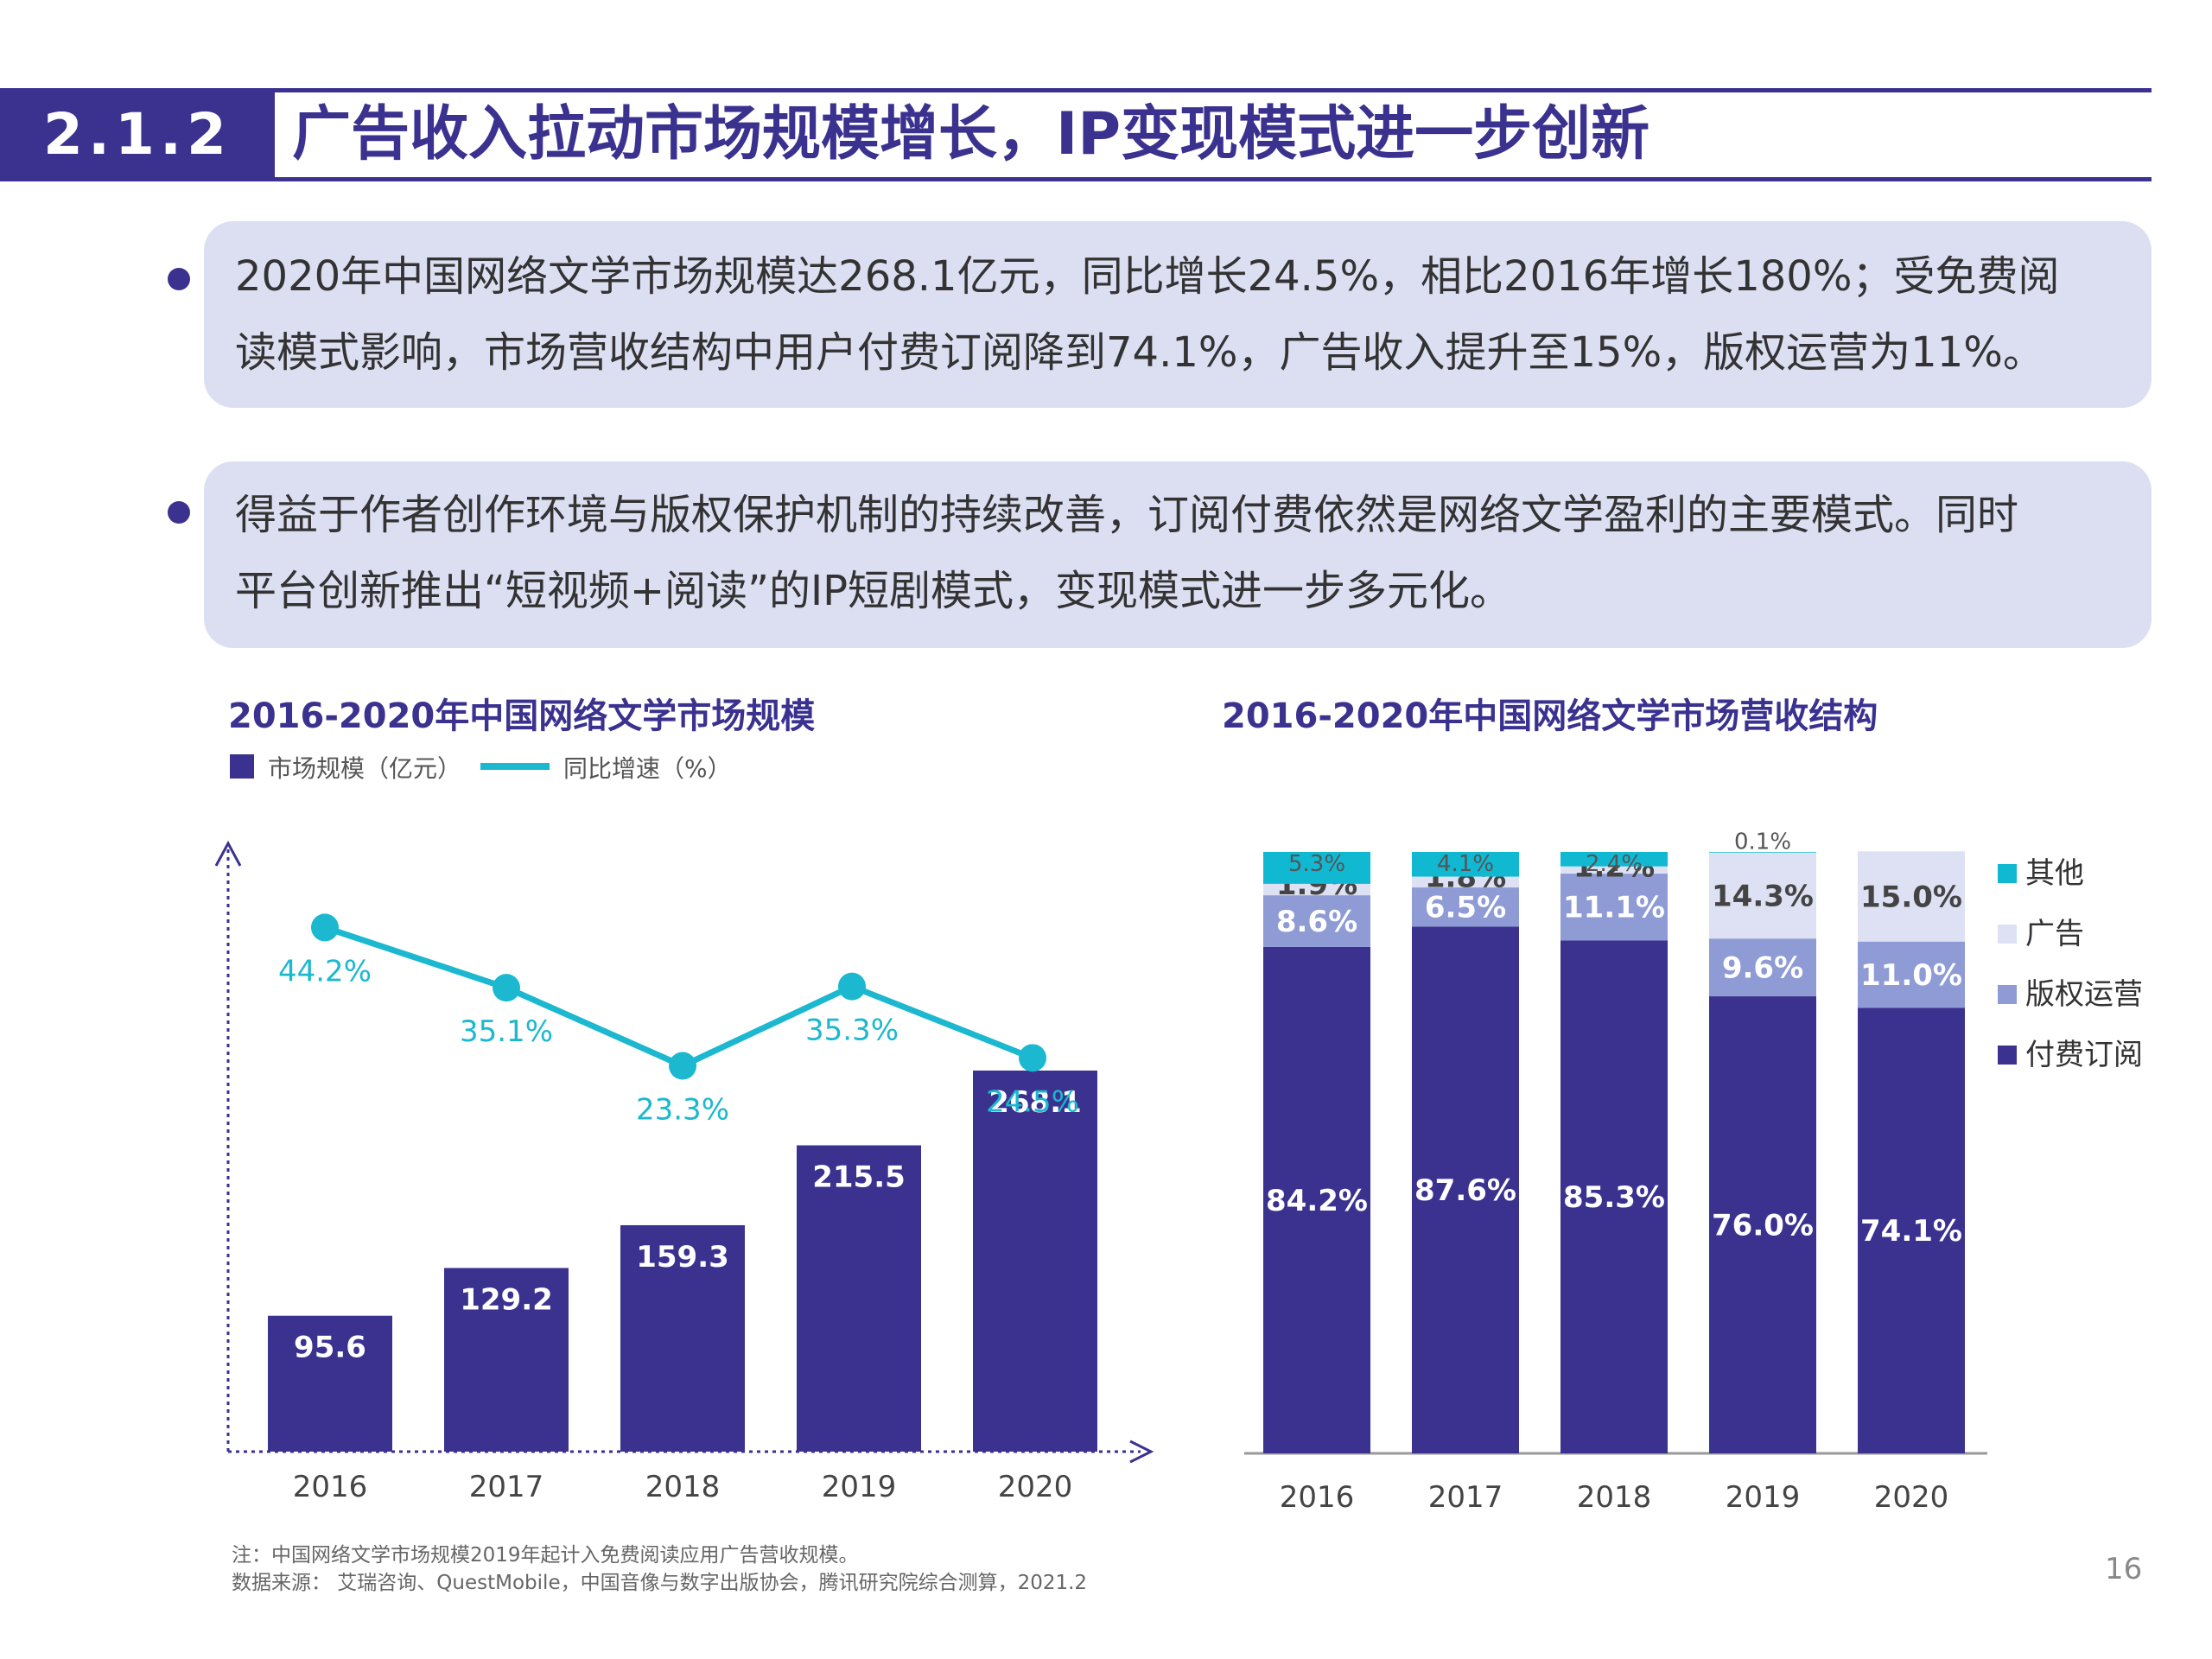  I want to click on footnote-note: 注：中国网络文学市场规模2019年起计入免费阅读应用广告营收规模。, so click(545, 1555).